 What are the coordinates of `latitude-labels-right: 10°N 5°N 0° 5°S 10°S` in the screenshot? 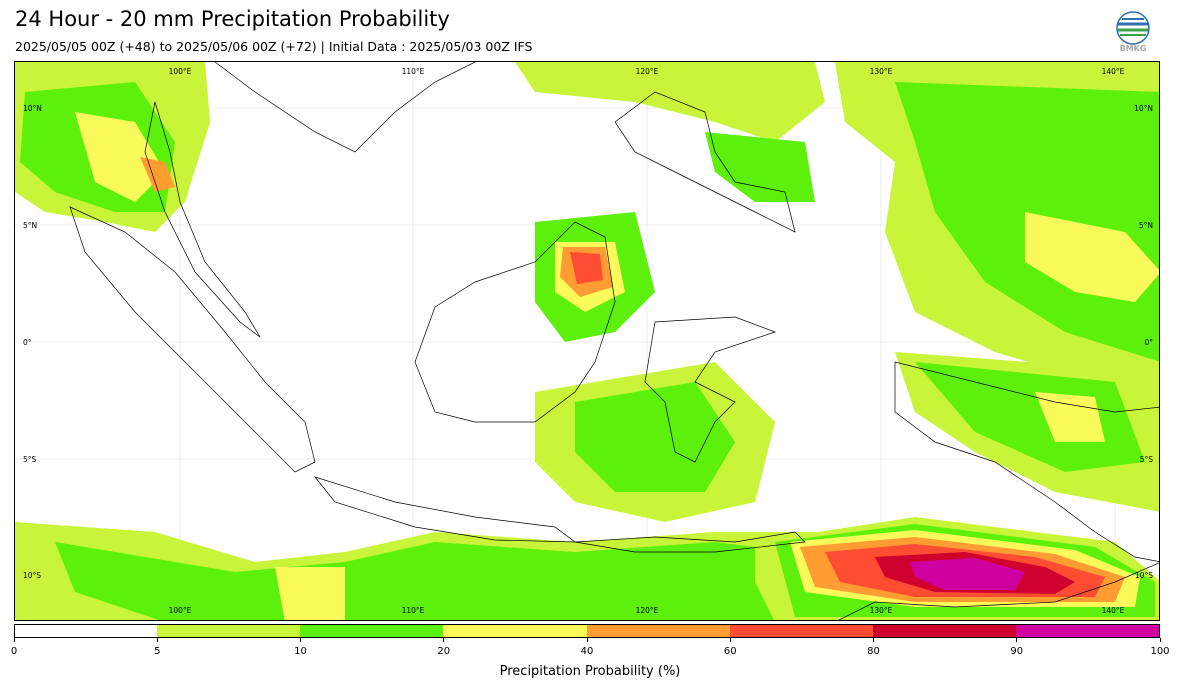 It's located at (1143, 342).